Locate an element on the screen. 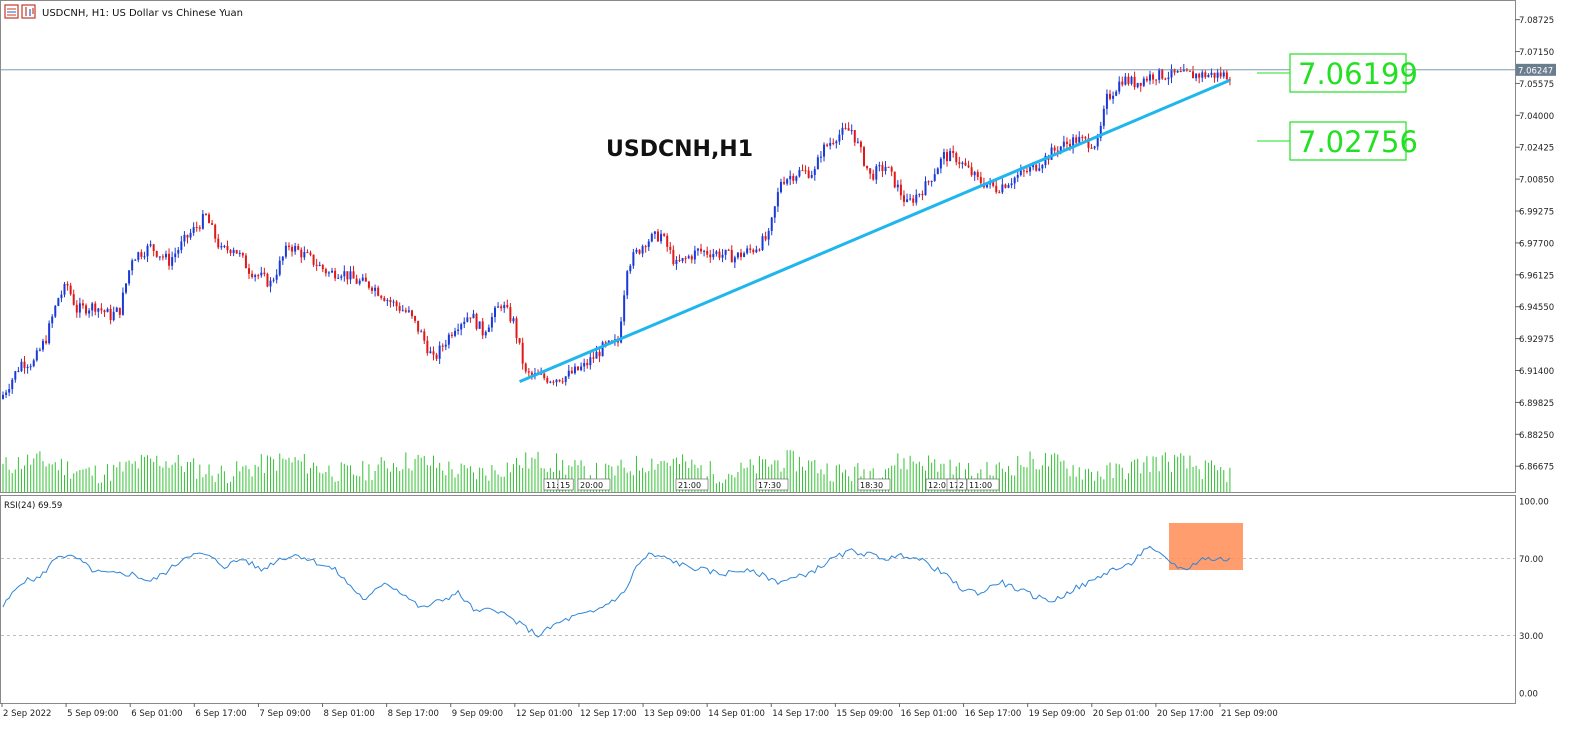  bars-icon is located at coordinates (28, 11).